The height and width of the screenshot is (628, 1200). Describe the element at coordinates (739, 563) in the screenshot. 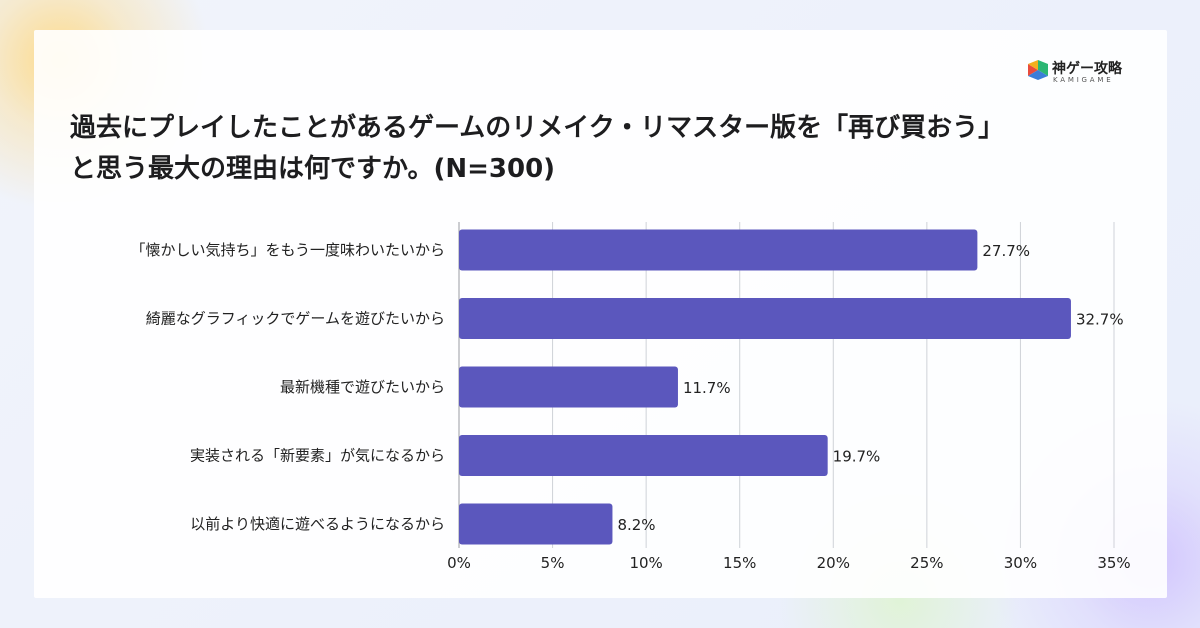

I see `x-tick-label: 15%` at that location.